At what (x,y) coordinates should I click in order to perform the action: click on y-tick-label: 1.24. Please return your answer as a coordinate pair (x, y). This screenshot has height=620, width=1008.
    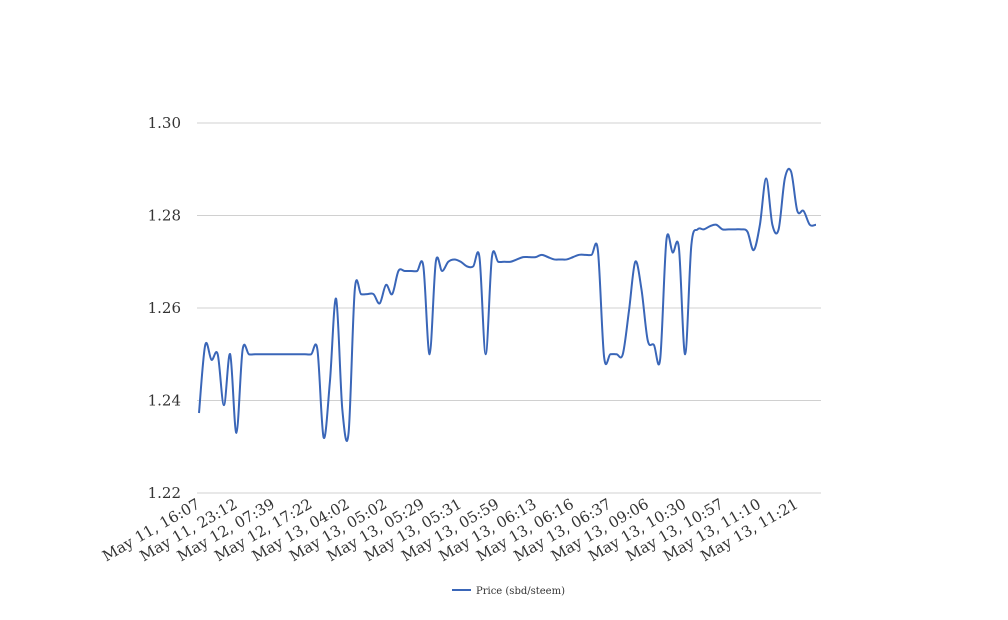
    Looking at the image, I should click on (164, 401).